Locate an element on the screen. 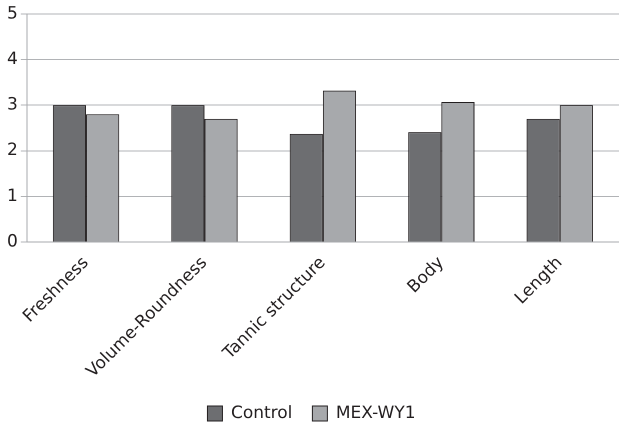 Image resolution: width=619 pixels, height=436 pixels. legend-label: Control is located at coordinates (261, 412).